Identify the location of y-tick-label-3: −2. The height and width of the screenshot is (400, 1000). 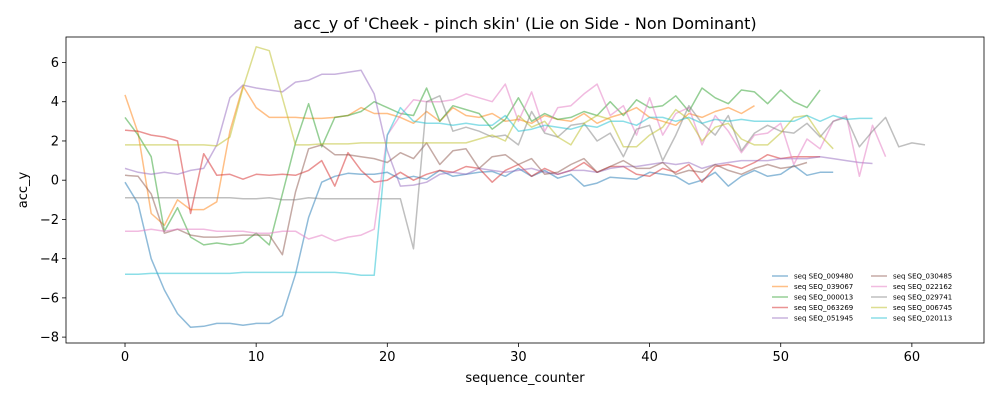
(49, 220).